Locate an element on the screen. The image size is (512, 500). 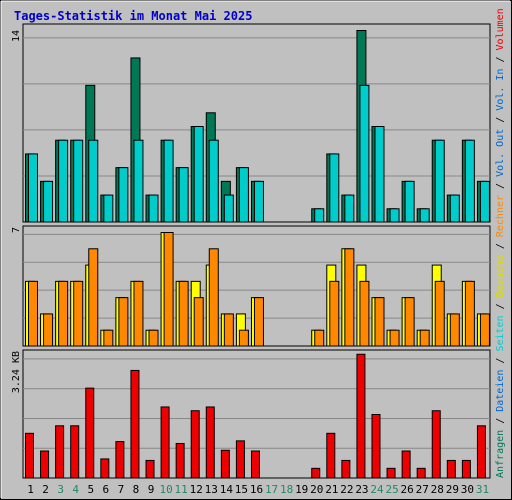
day-label: 16 is located at coordinates (256, 489).